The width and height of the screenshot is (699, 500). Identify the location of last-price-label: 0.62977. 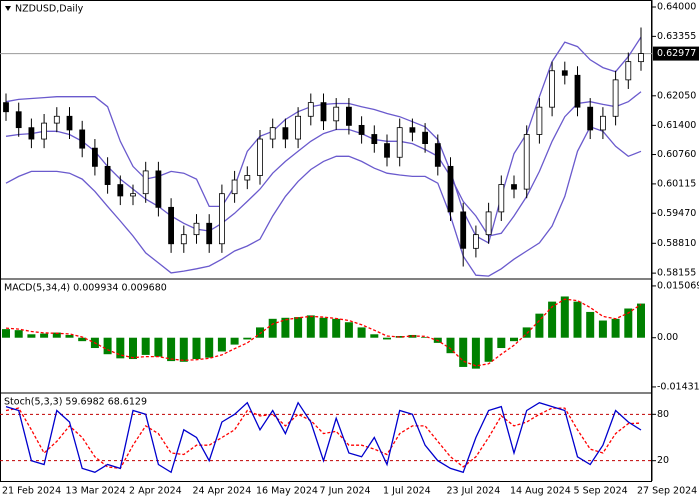
(676, 53).